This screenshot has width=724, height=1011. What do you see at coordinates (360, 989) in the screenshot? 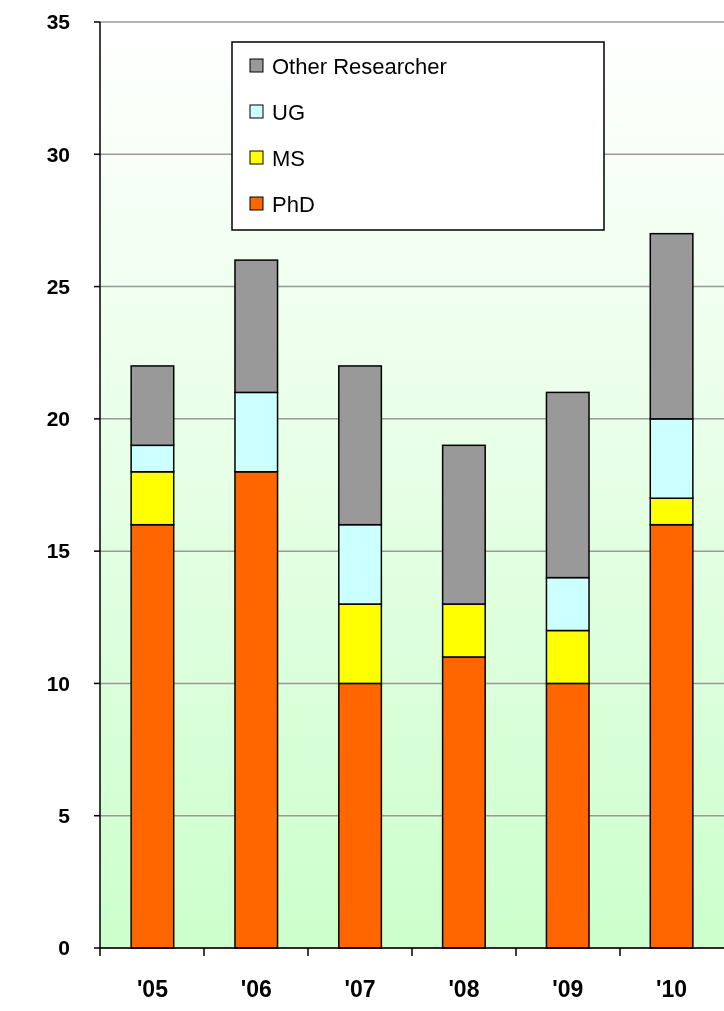
I see `x-tick-label: '07` at bounding box center [360, 989].